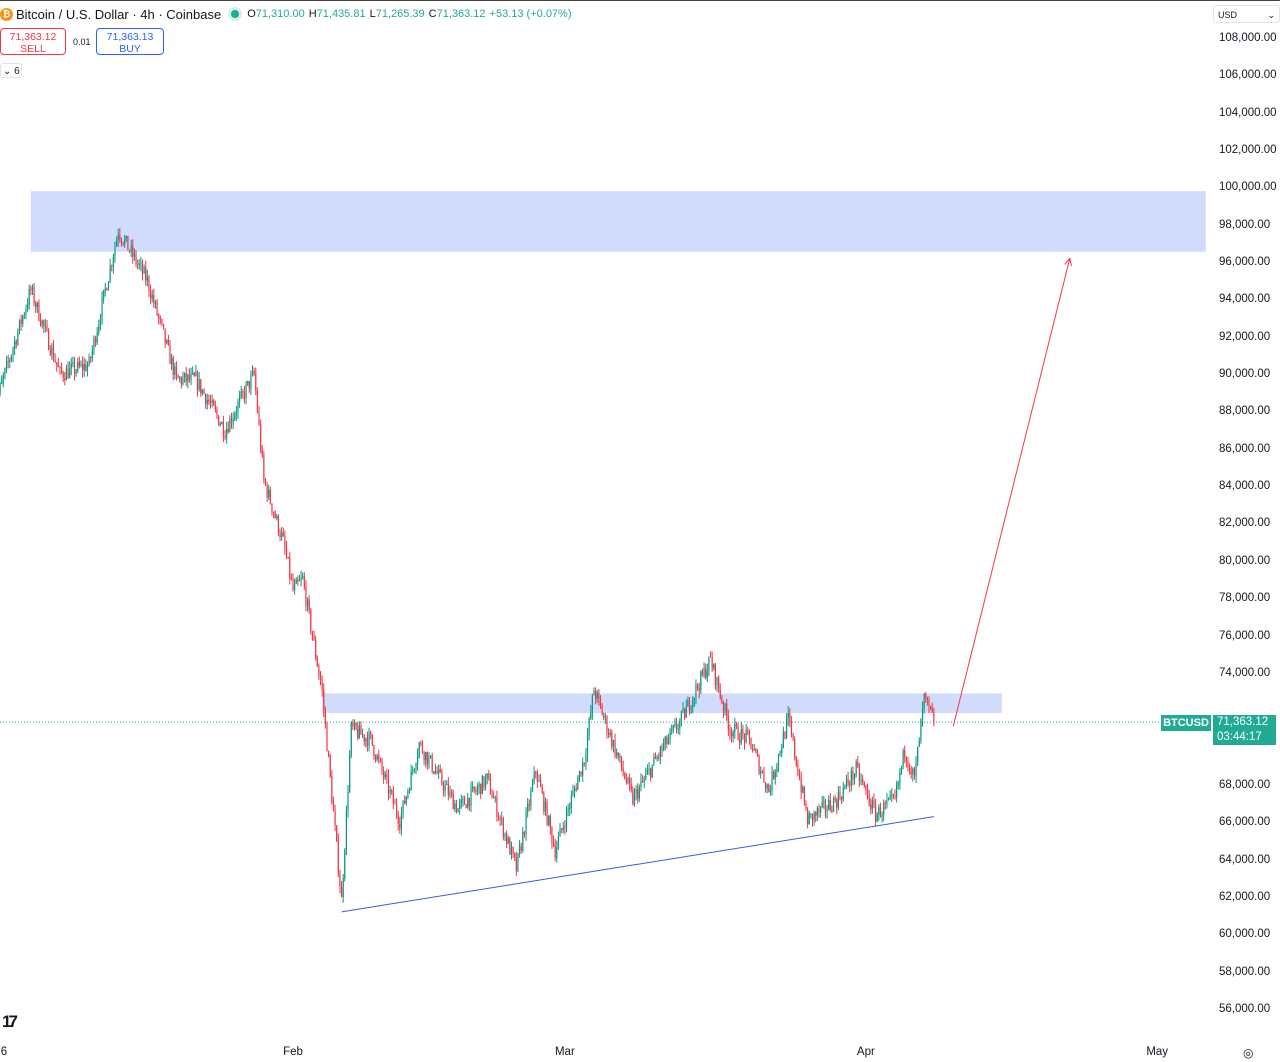  What do you see at coordinates (130, 41) in the screenshot?
I see `buy-button: 71,363.13 BUY` at bounding box center [130, 41].